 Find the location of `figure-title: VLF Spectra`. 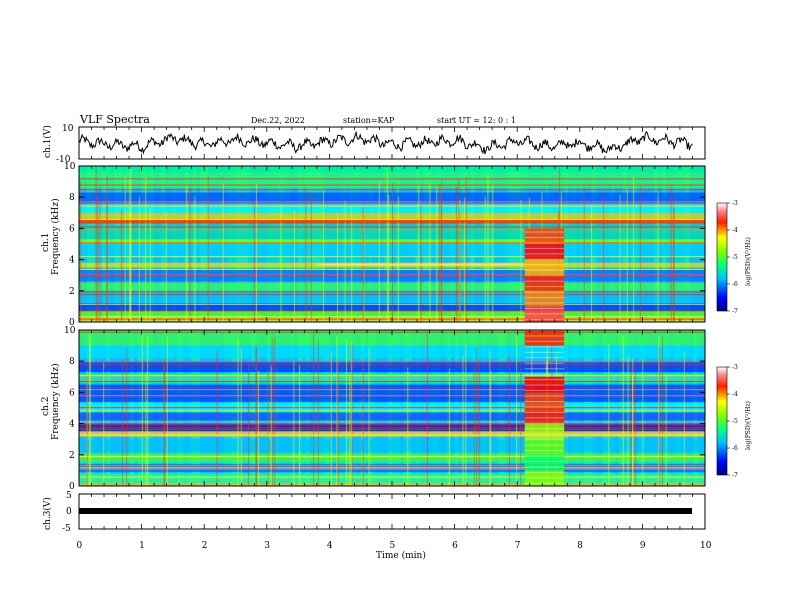

figure-title: VLF Spectra is located at coordinates (114, 119).